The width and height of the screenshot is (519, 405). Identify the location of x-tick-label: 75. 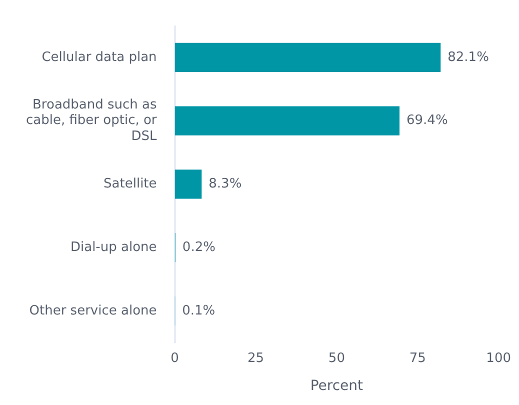
(417, 358).